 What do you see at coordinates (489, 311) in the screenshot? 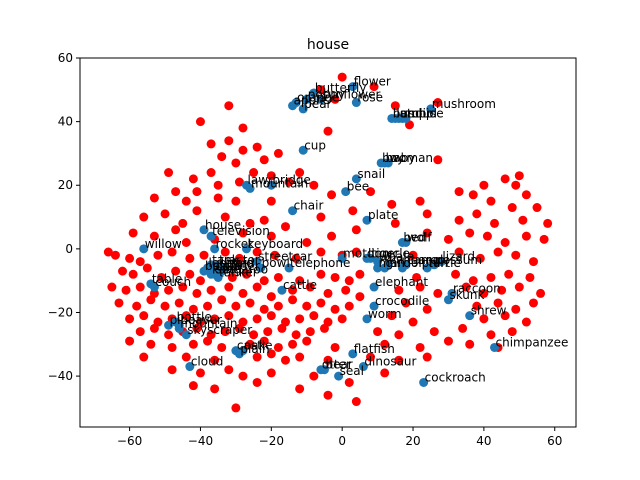
I see `point-label: shrew` at bounding box center [489, 311].